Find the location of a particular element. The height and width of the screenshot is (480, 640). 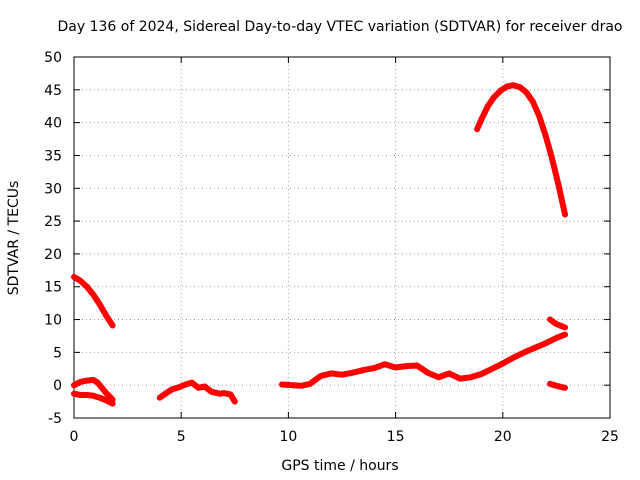

series-arc-1-lower is located at coordinates (93, 398).